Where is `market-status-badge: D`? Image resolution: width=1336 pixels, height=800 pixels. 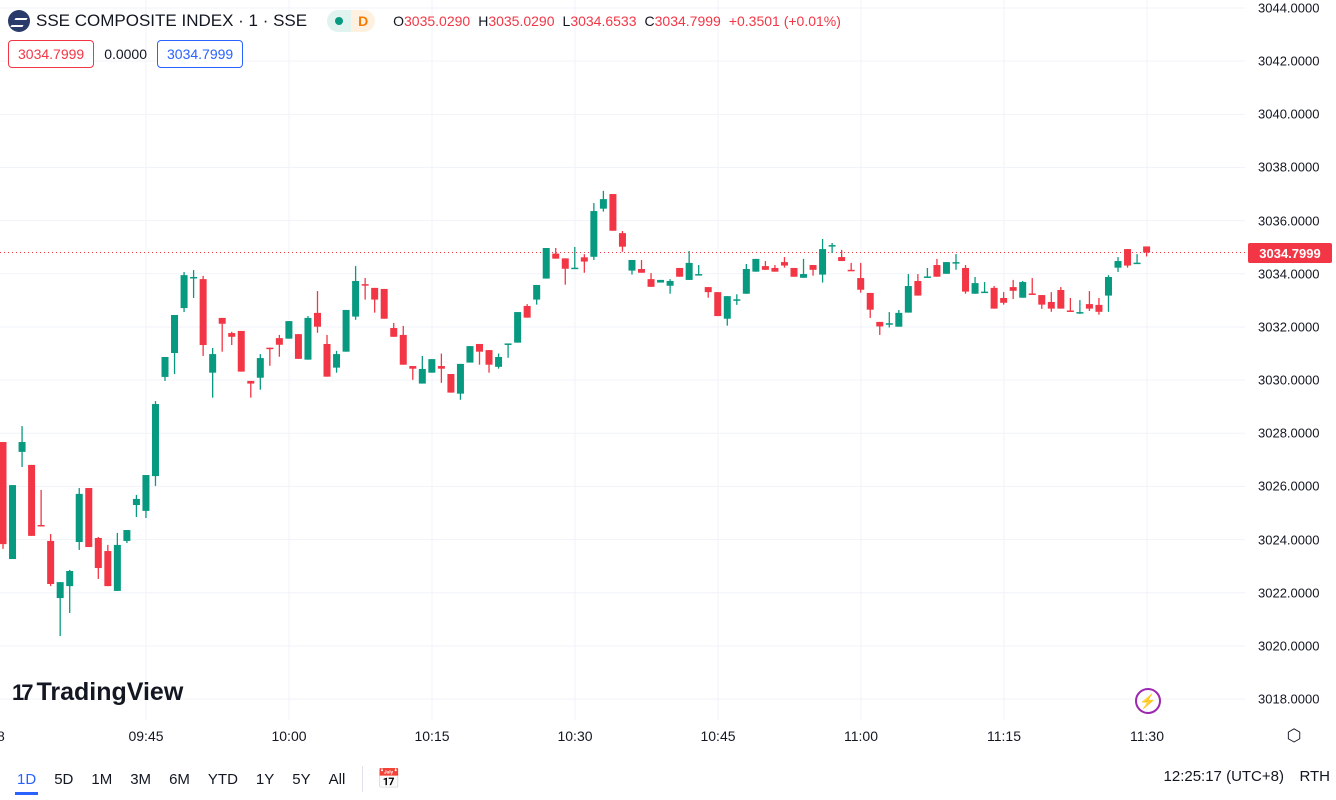
market-status-badge: D is located at coordinates (351, 21).